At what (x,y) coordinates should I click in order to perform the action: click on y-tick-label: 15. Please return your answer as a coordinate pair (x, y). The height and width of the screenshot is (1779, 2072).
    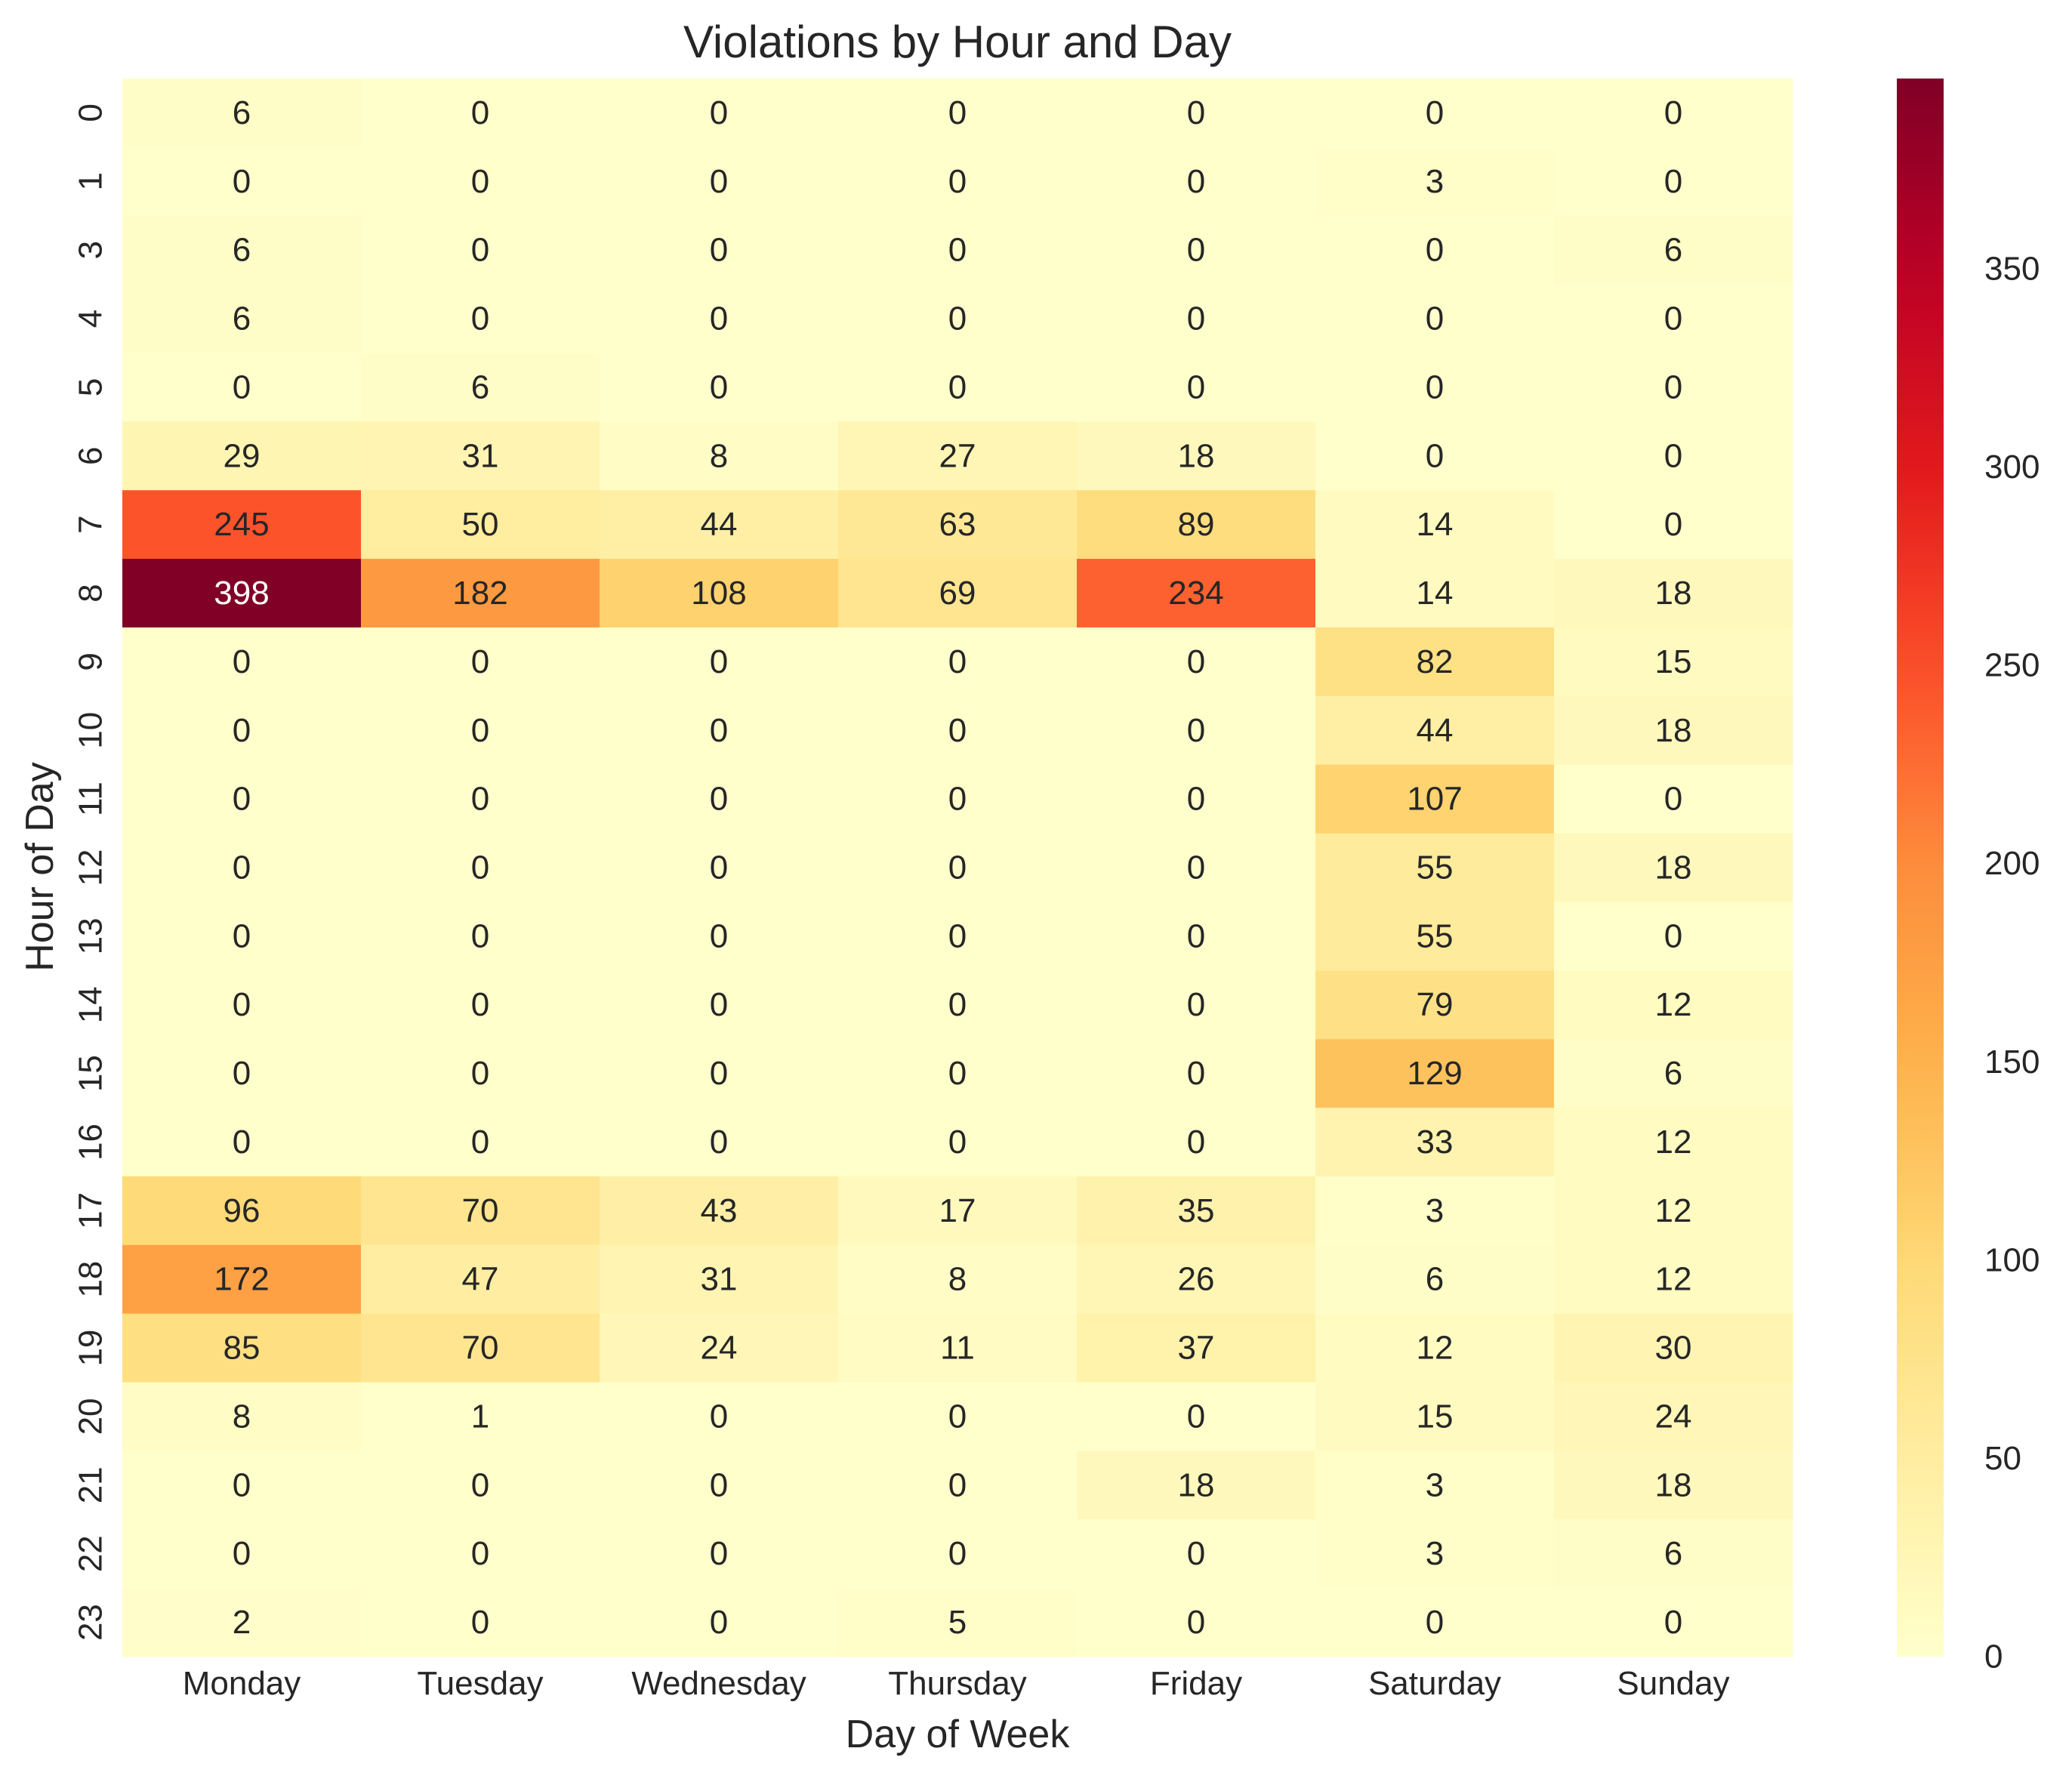
    Looking at the image, I should click on (90, 1074).